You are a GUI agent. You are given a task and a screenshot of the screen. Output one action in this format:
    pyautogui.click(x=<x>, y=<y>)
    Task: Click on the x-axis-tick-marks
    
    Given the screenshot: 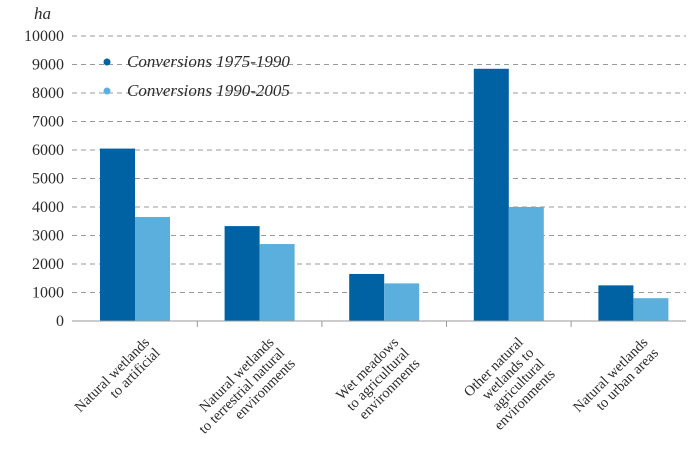 What is the action you would take?
    pyautogui.click(x=384, y=324)
    